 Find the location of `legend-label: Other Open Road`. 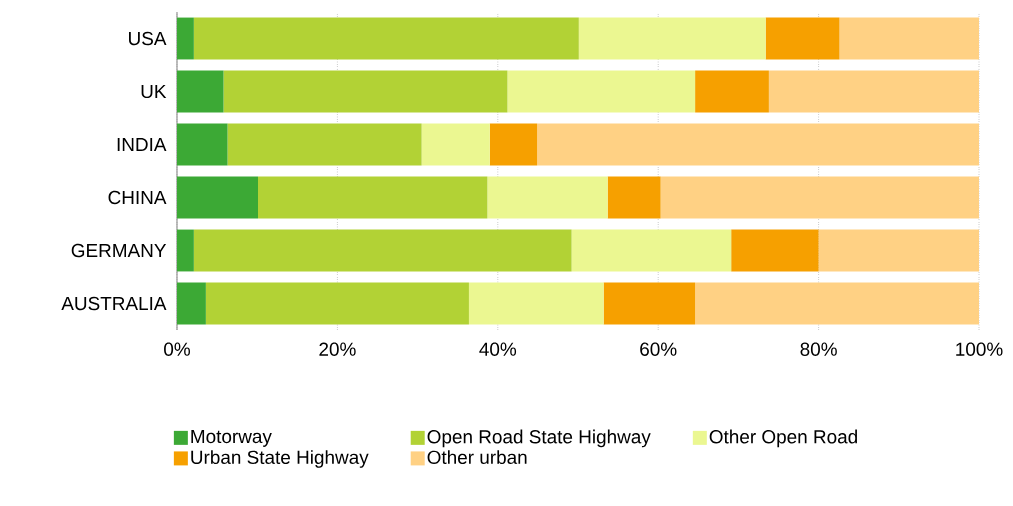

legend-label: Other Open Road is located at coordinates (783, 438).